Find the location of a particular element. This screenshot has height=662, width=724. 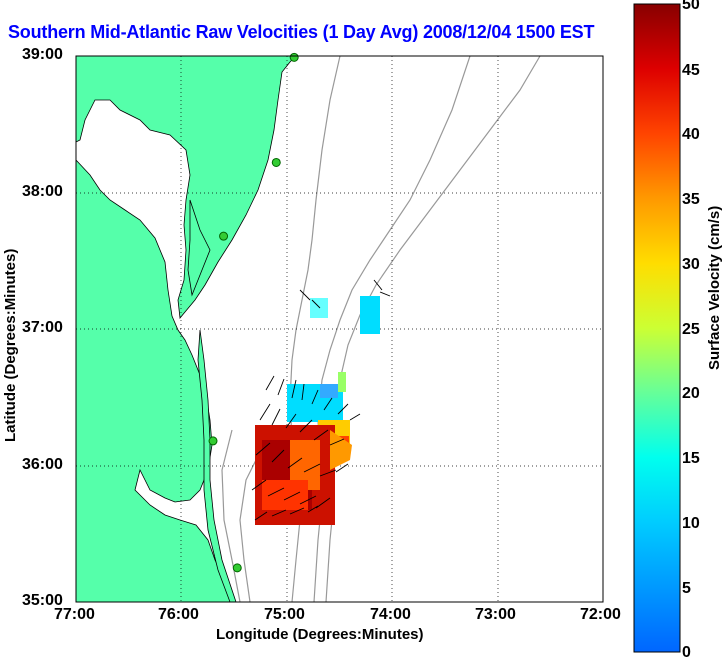

colorbar-tick: 0 is located at coordinates (686, 652).